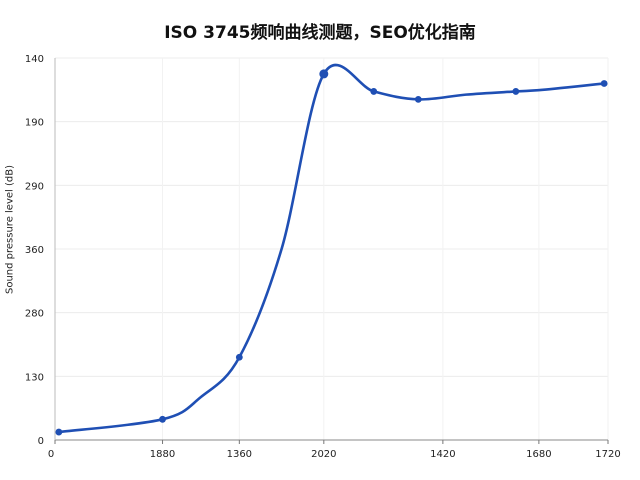 The image size is (640, 480). I want to click on y-axis-ticks: 0 130 280 360 290 190 140, so click(34, 250).